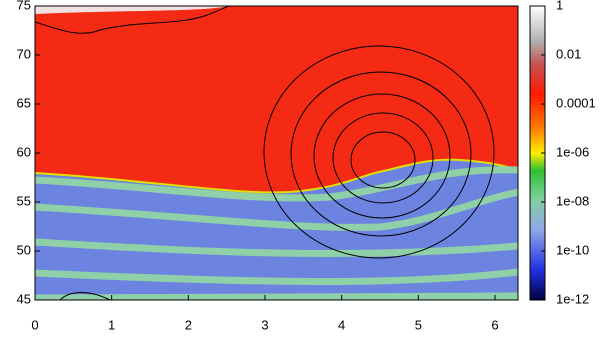  What do you see at coordinates (24, 6) in the screenshot?
I see `y-tick-label: 75` at bounding box center [24, 6].